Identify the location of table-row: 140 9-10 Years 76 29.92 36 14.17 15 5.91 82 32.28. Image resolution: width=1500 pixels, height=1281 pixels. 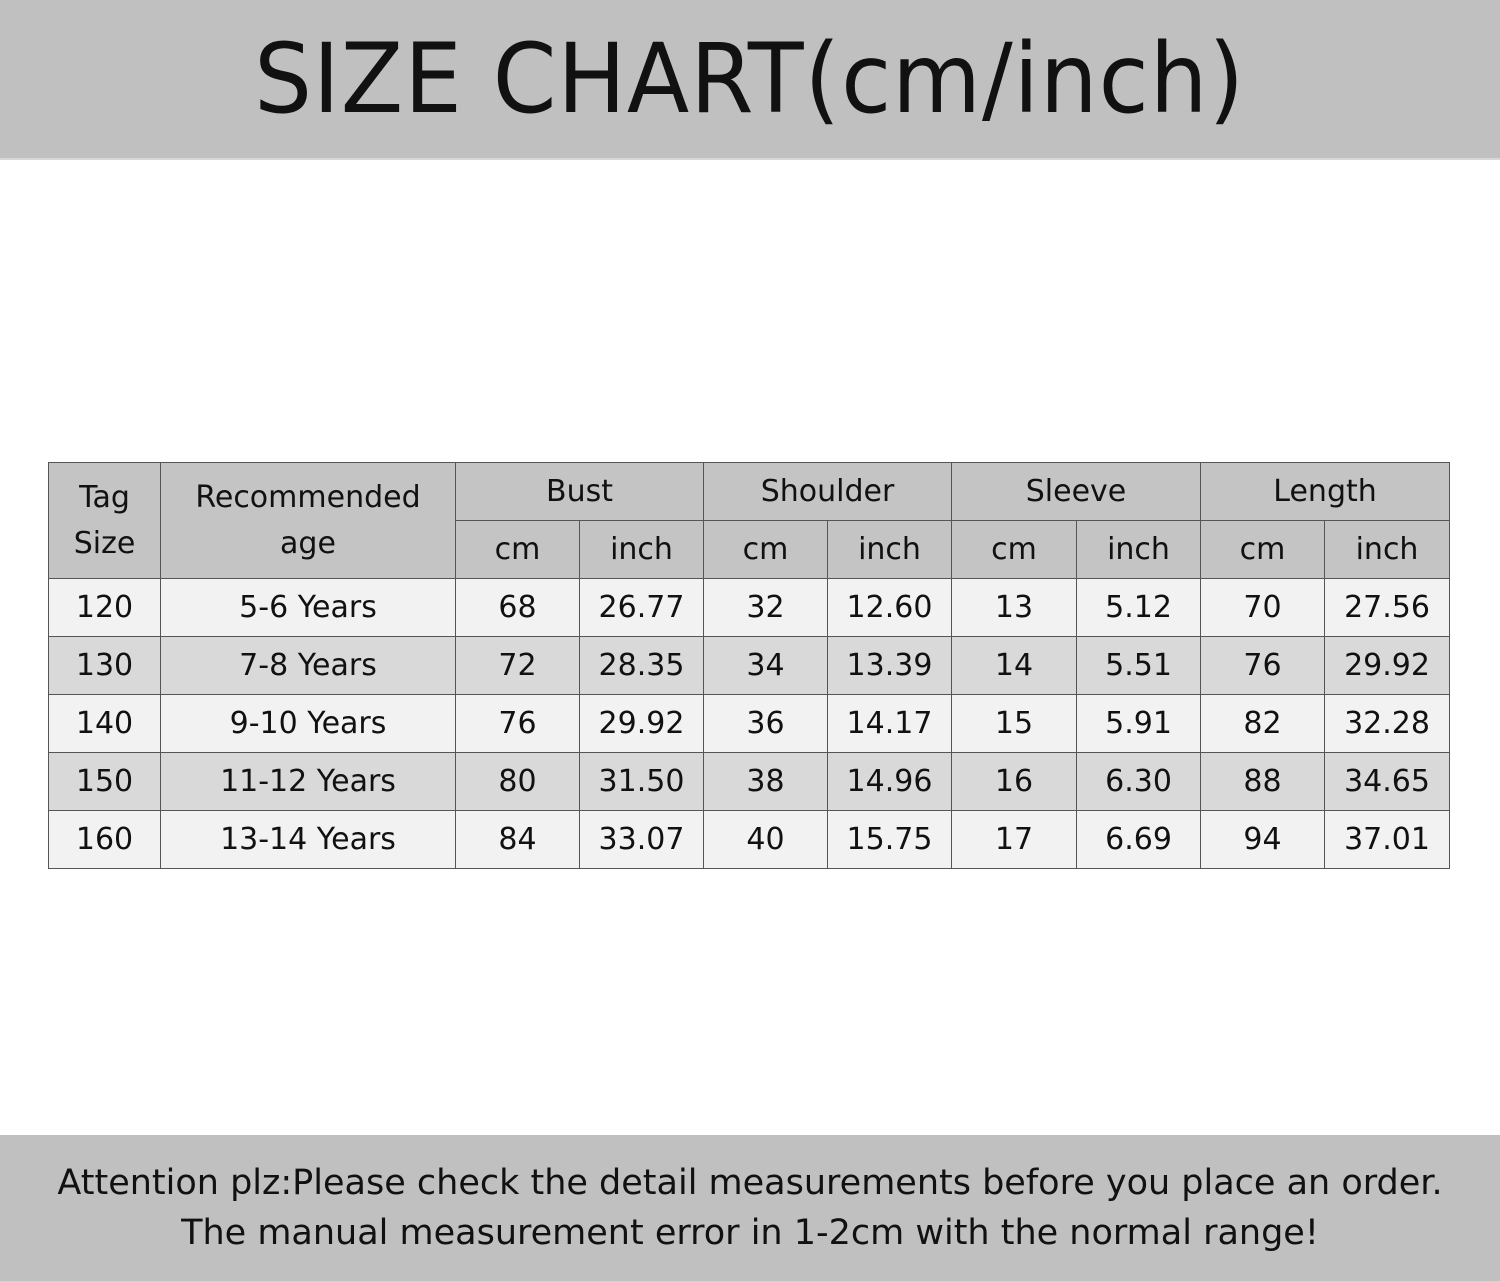
(749, 723).